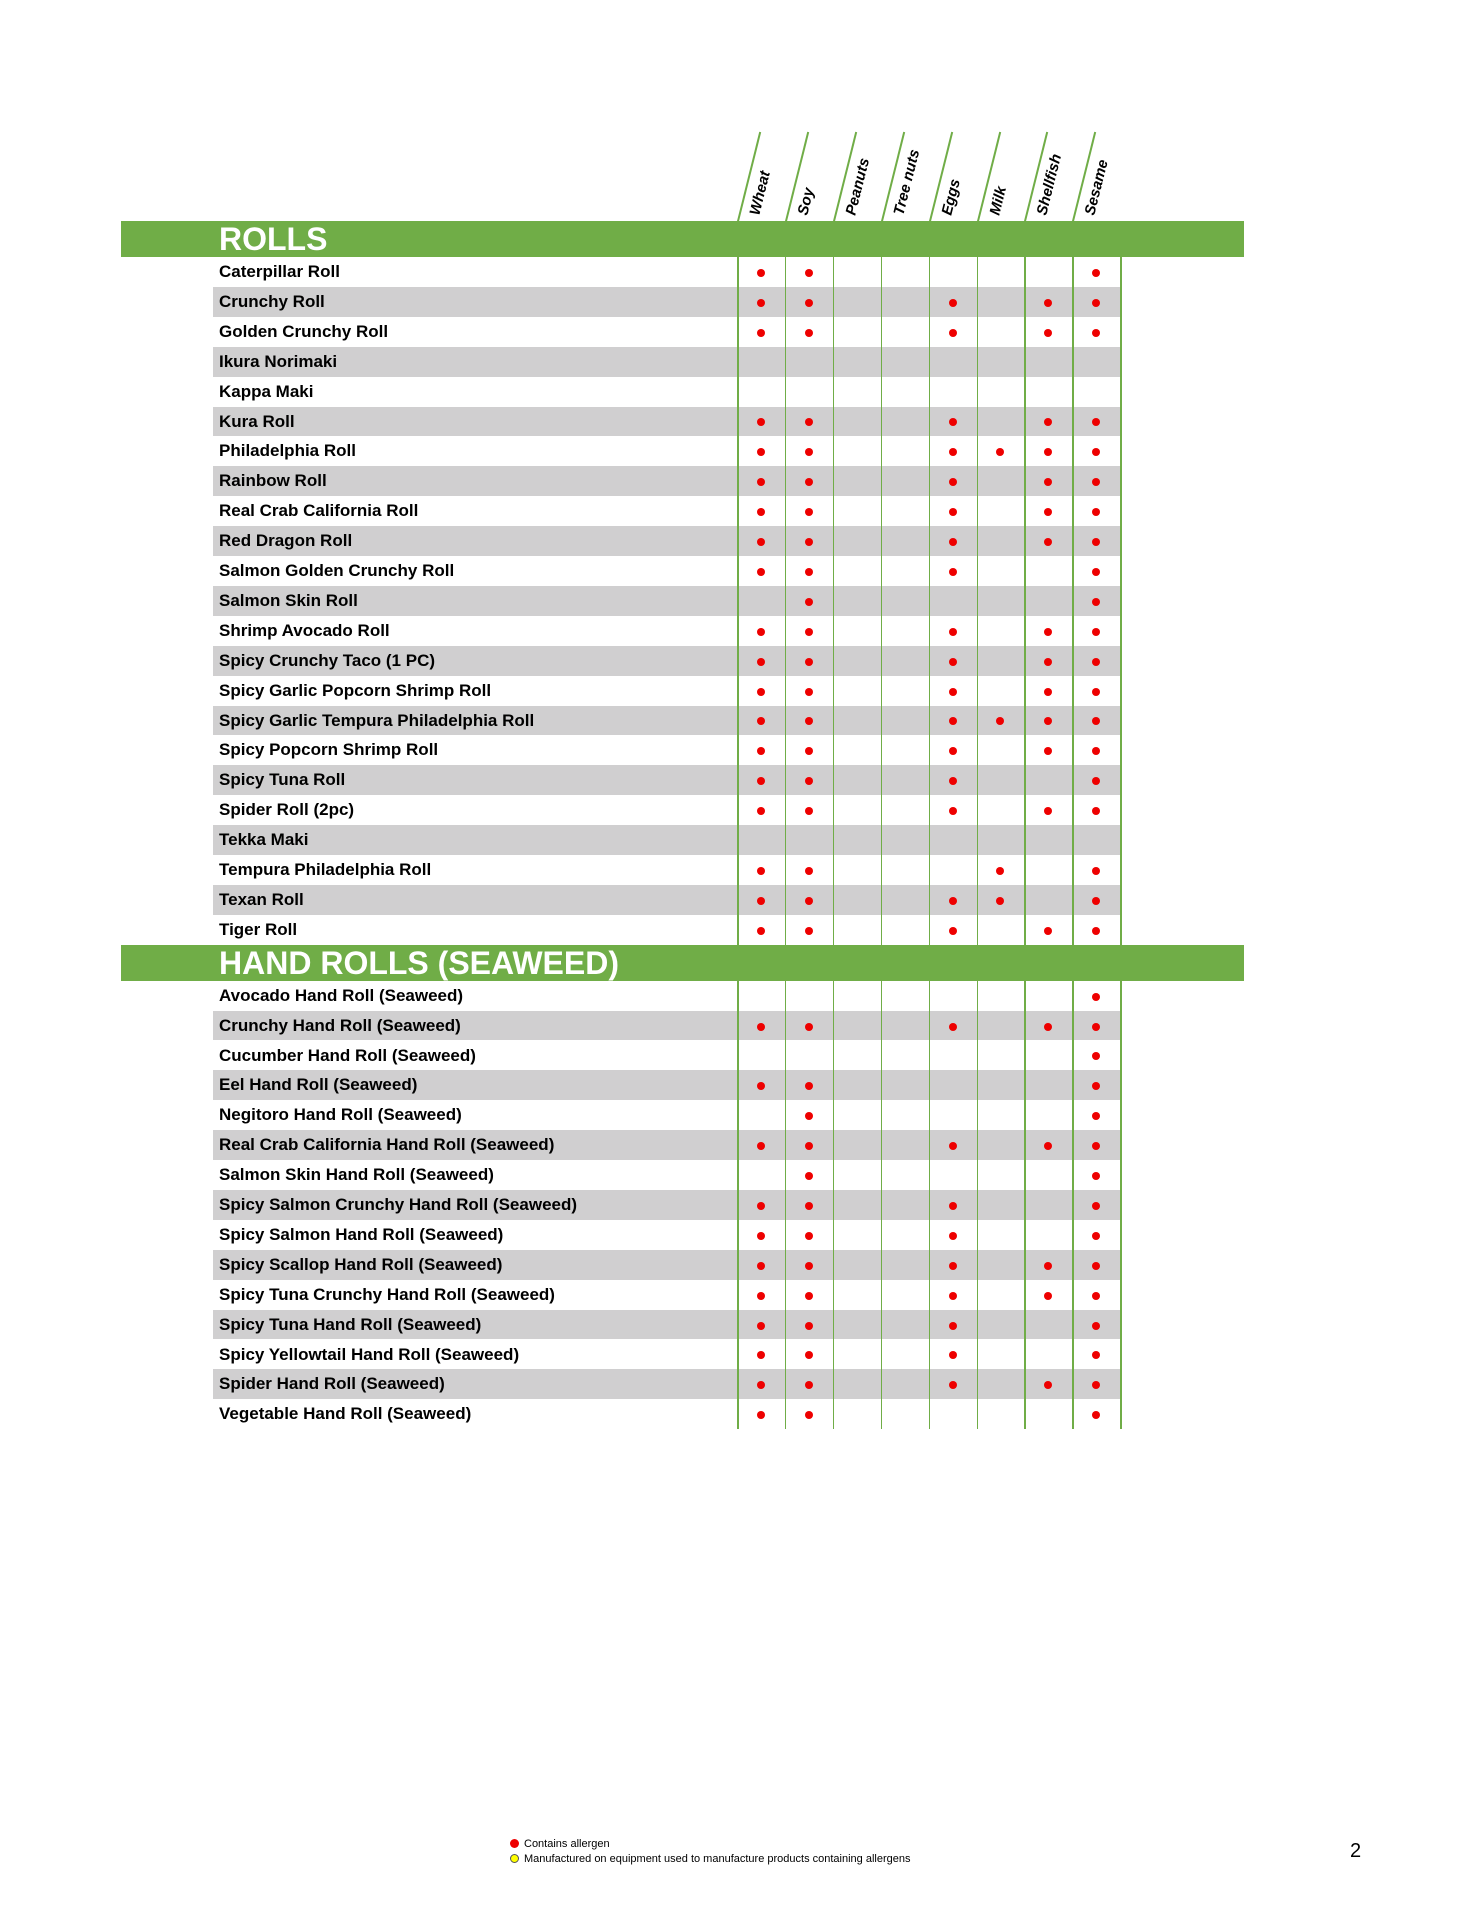 This screenshot has height=1920, width=1484. Describe the element at coordinates (304, 630) in the screenshot. I see `item-name: Shrimp Avocado Roll` at that location.